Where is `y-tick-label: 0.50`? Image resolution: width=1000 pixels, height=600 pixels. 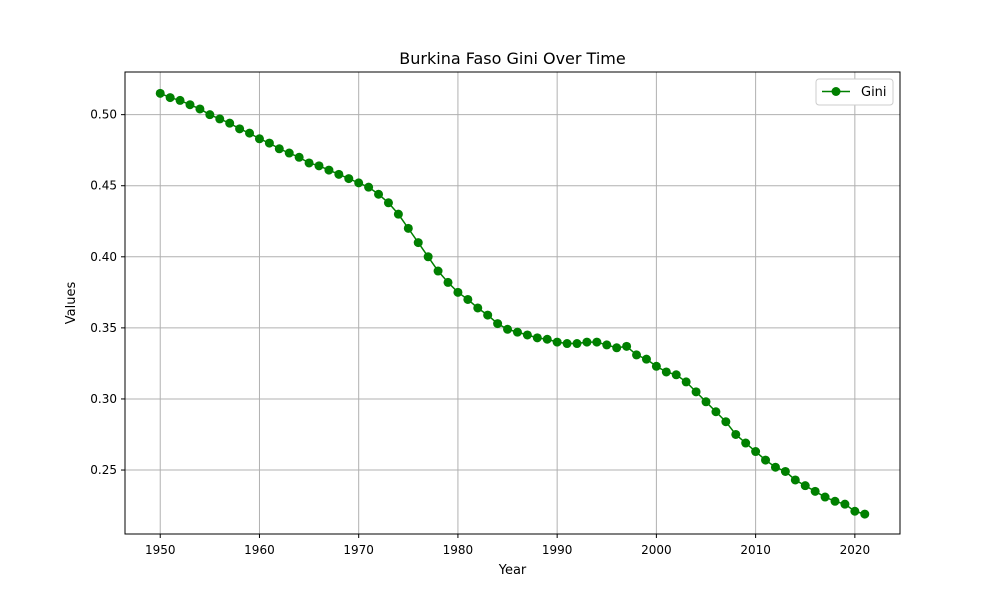
y-tick-label: 0.50 is located at coordinates (103, 115).